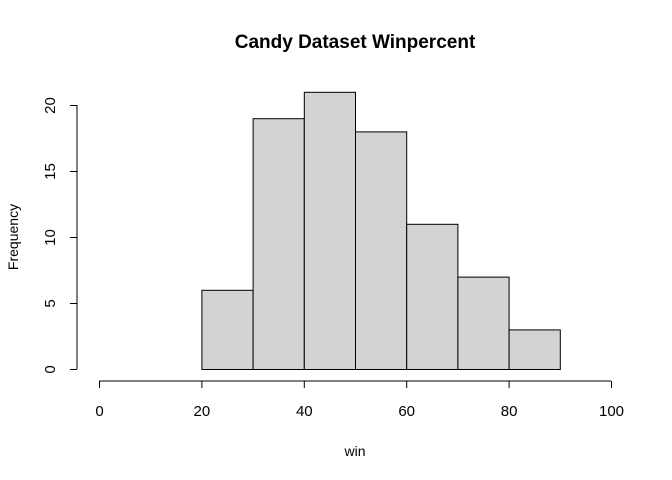  What do you see at coordinates (304, 411) in the screenshot?
I see `x-tick-label-40: 40` at bounding box center [304, 411].